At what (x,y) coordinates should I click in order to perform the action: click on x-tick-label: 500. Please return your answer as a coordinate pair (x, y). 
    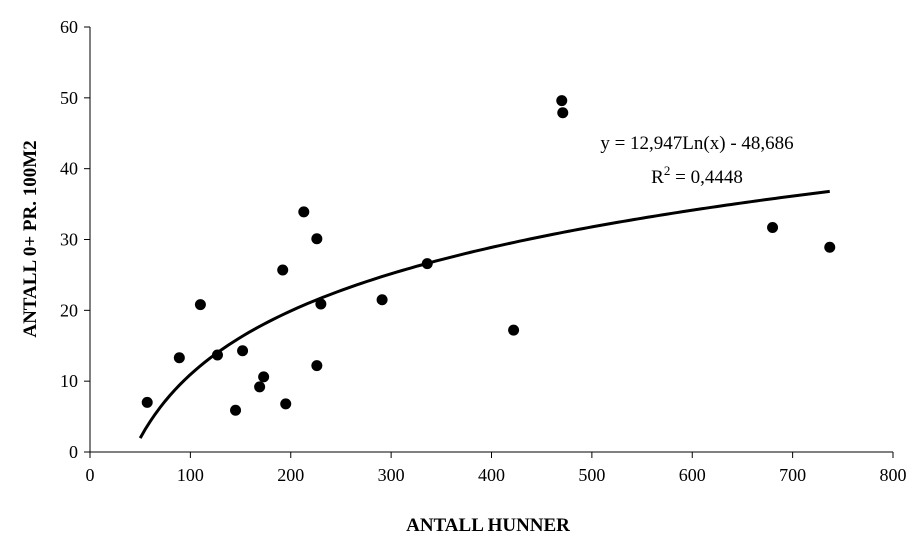
    Looking at the image, I should click on (591, 475).